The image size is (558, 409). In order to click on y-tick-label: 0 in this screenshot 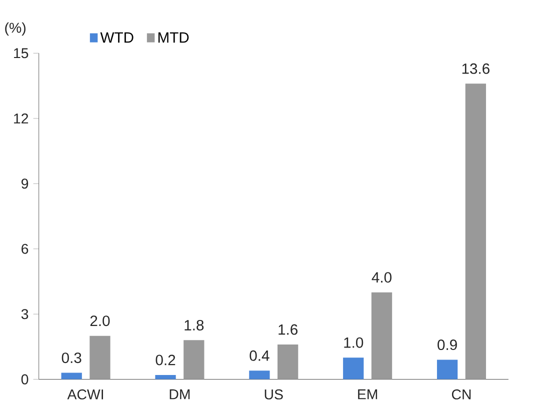, I will do `click(24, 379)`.